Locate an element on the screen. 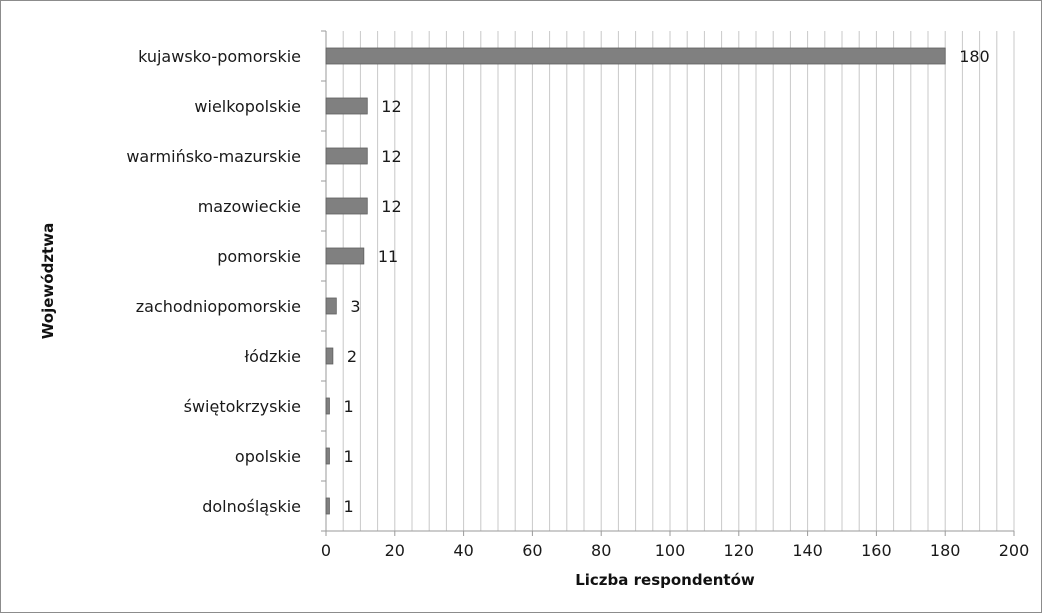 This screenshot has height=614, width=1042. category-label: dolnośląskie is located at coordinates (251, 506).